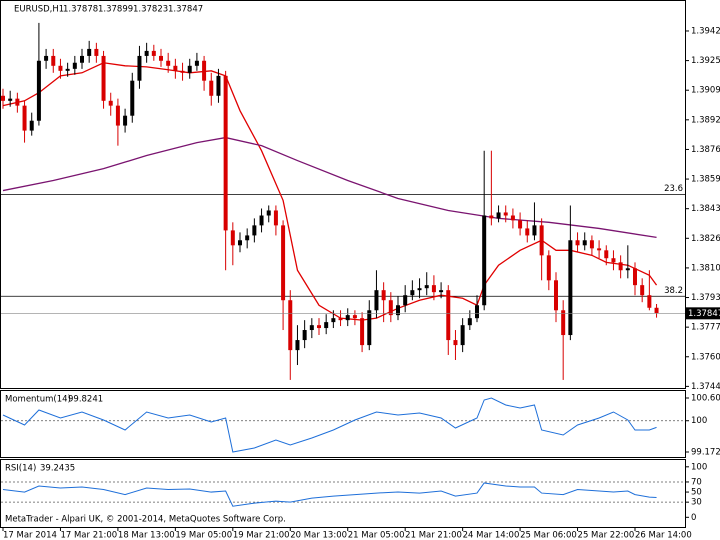  What do you see at coordinates (705, 180) in the screenshot?
I see `y-tick-label: 1.38595` at bounding box center [705, 180].